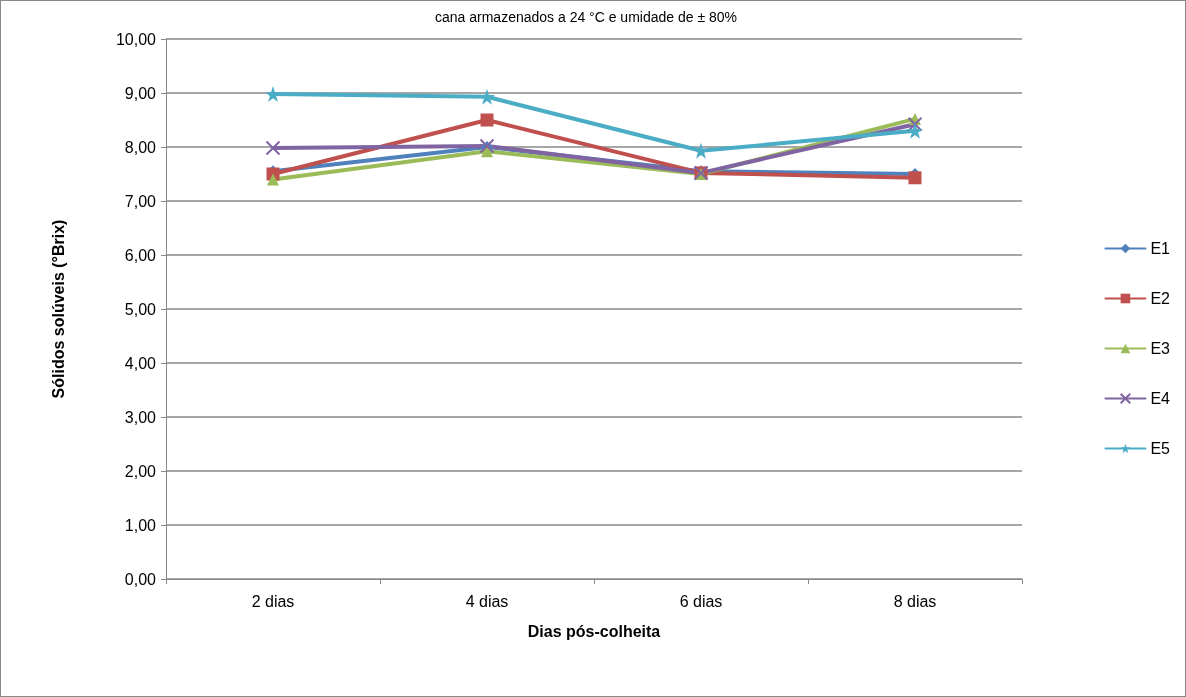 This screenshot has width=1186, height=697. What do you see at coordinates (140, 147) in the screenshot?
I see `y-tick-label: 8,00` at bounding box center [140, 147].